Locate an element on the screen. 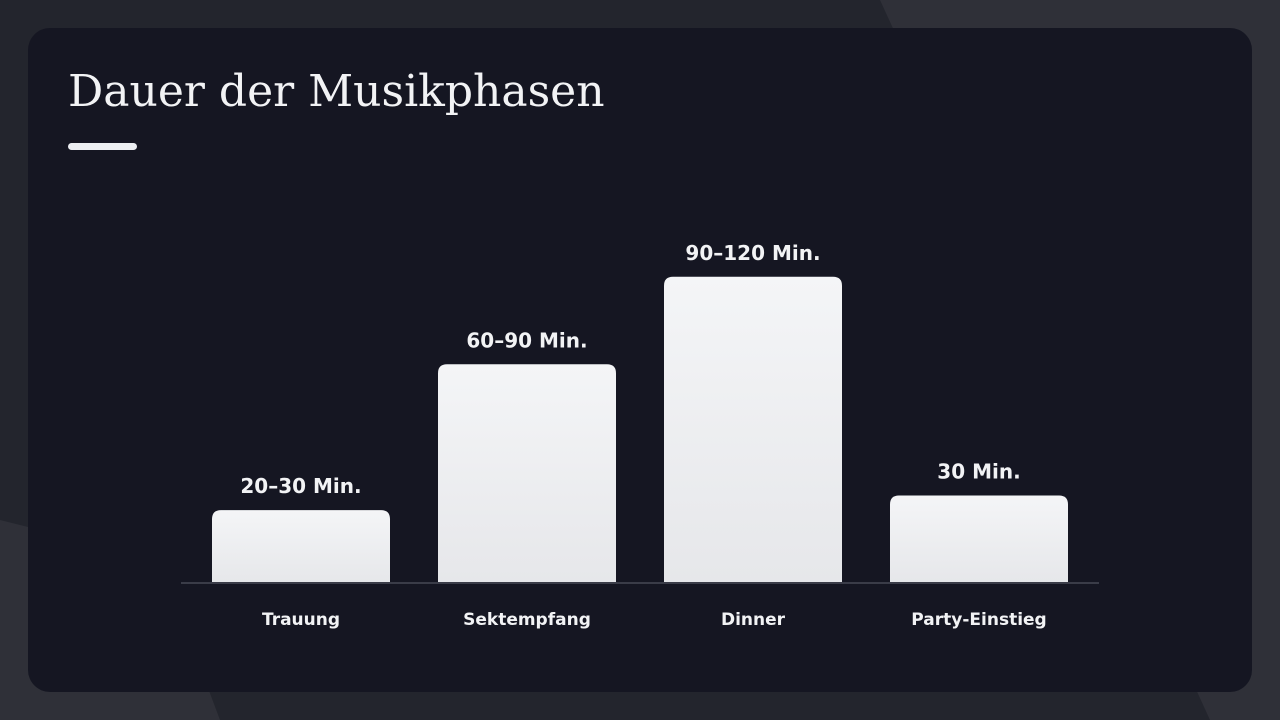 Image resolution: width=1280 pixels, height=720 pixels. bar-party-einstieg is located at coordinates (979, 539).